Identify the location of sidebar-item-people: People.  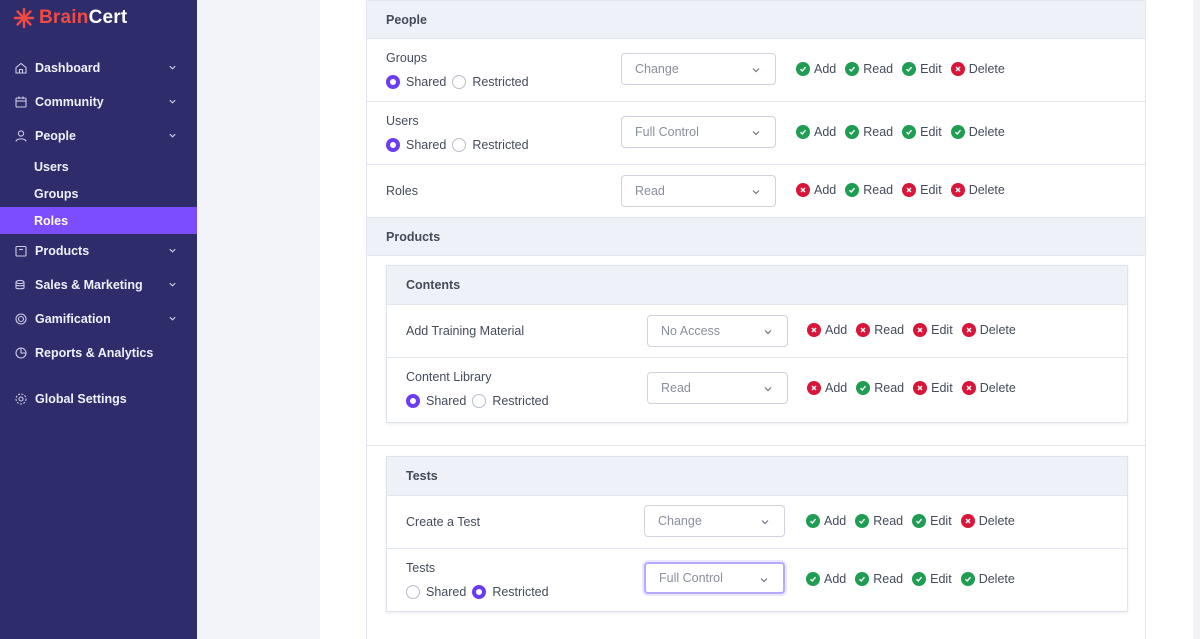
(98, 136).